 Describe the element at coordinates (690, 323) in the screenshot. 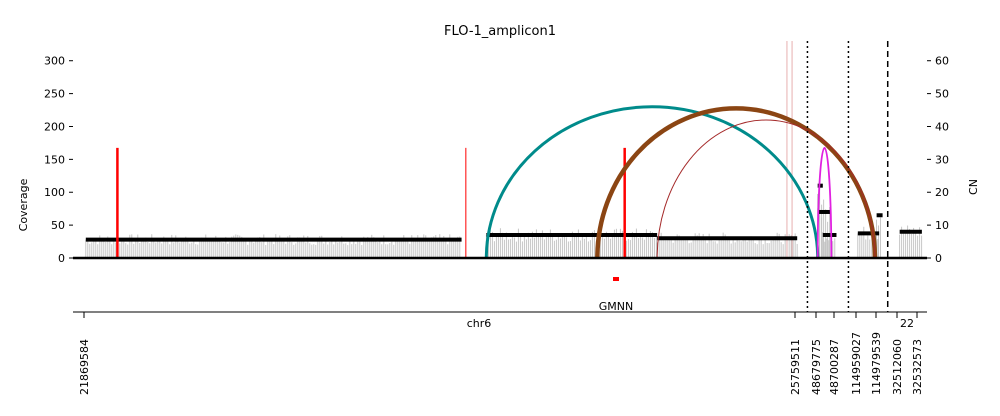

I see `chromosome-track: chr6 22` at that location.